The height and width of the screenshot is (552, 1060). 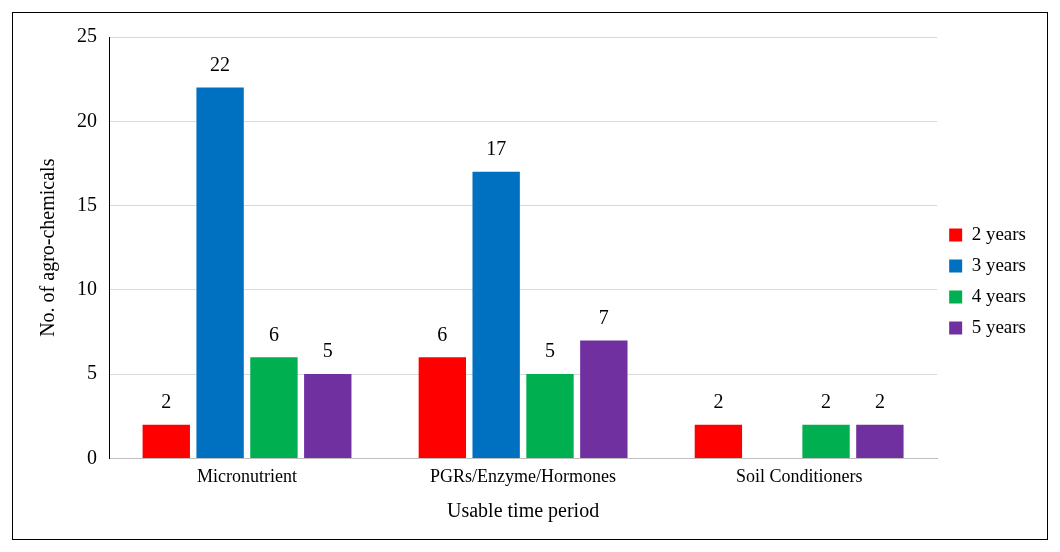 I want to click on y-axis-title: No. of agro-chemicals, so click(x=48, y=247).